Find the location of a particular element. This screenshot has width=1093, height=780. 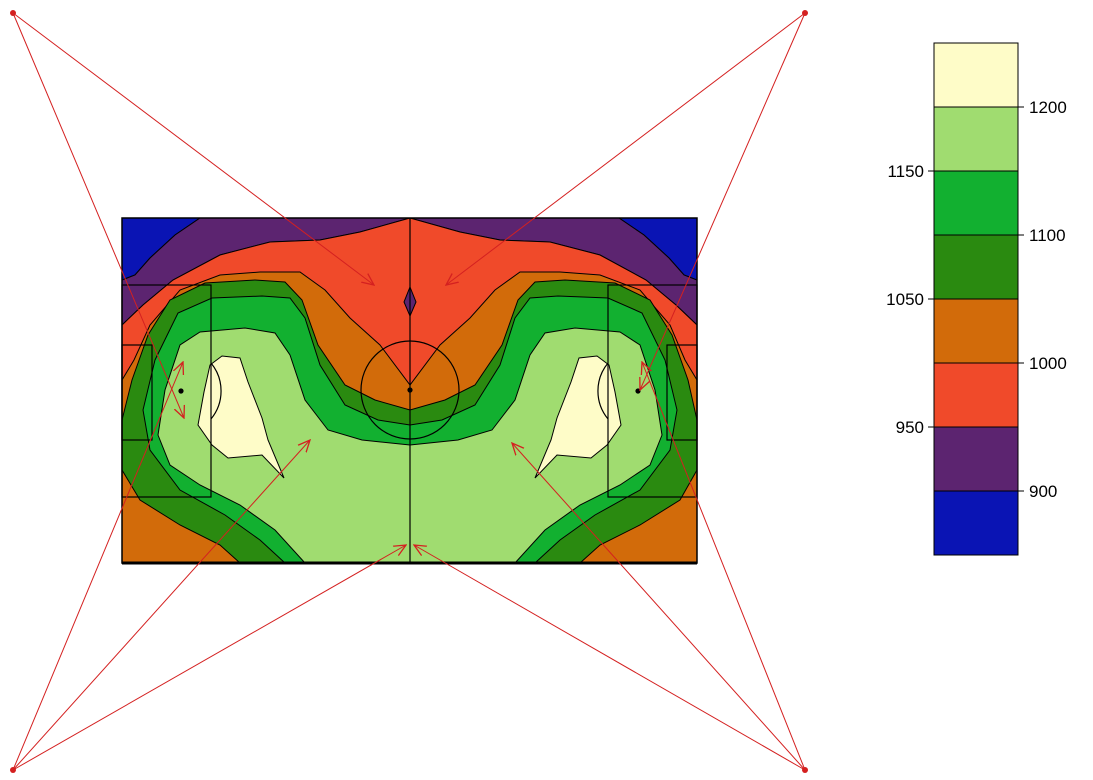

light-source-top-left is located at coordinates (13, 13).